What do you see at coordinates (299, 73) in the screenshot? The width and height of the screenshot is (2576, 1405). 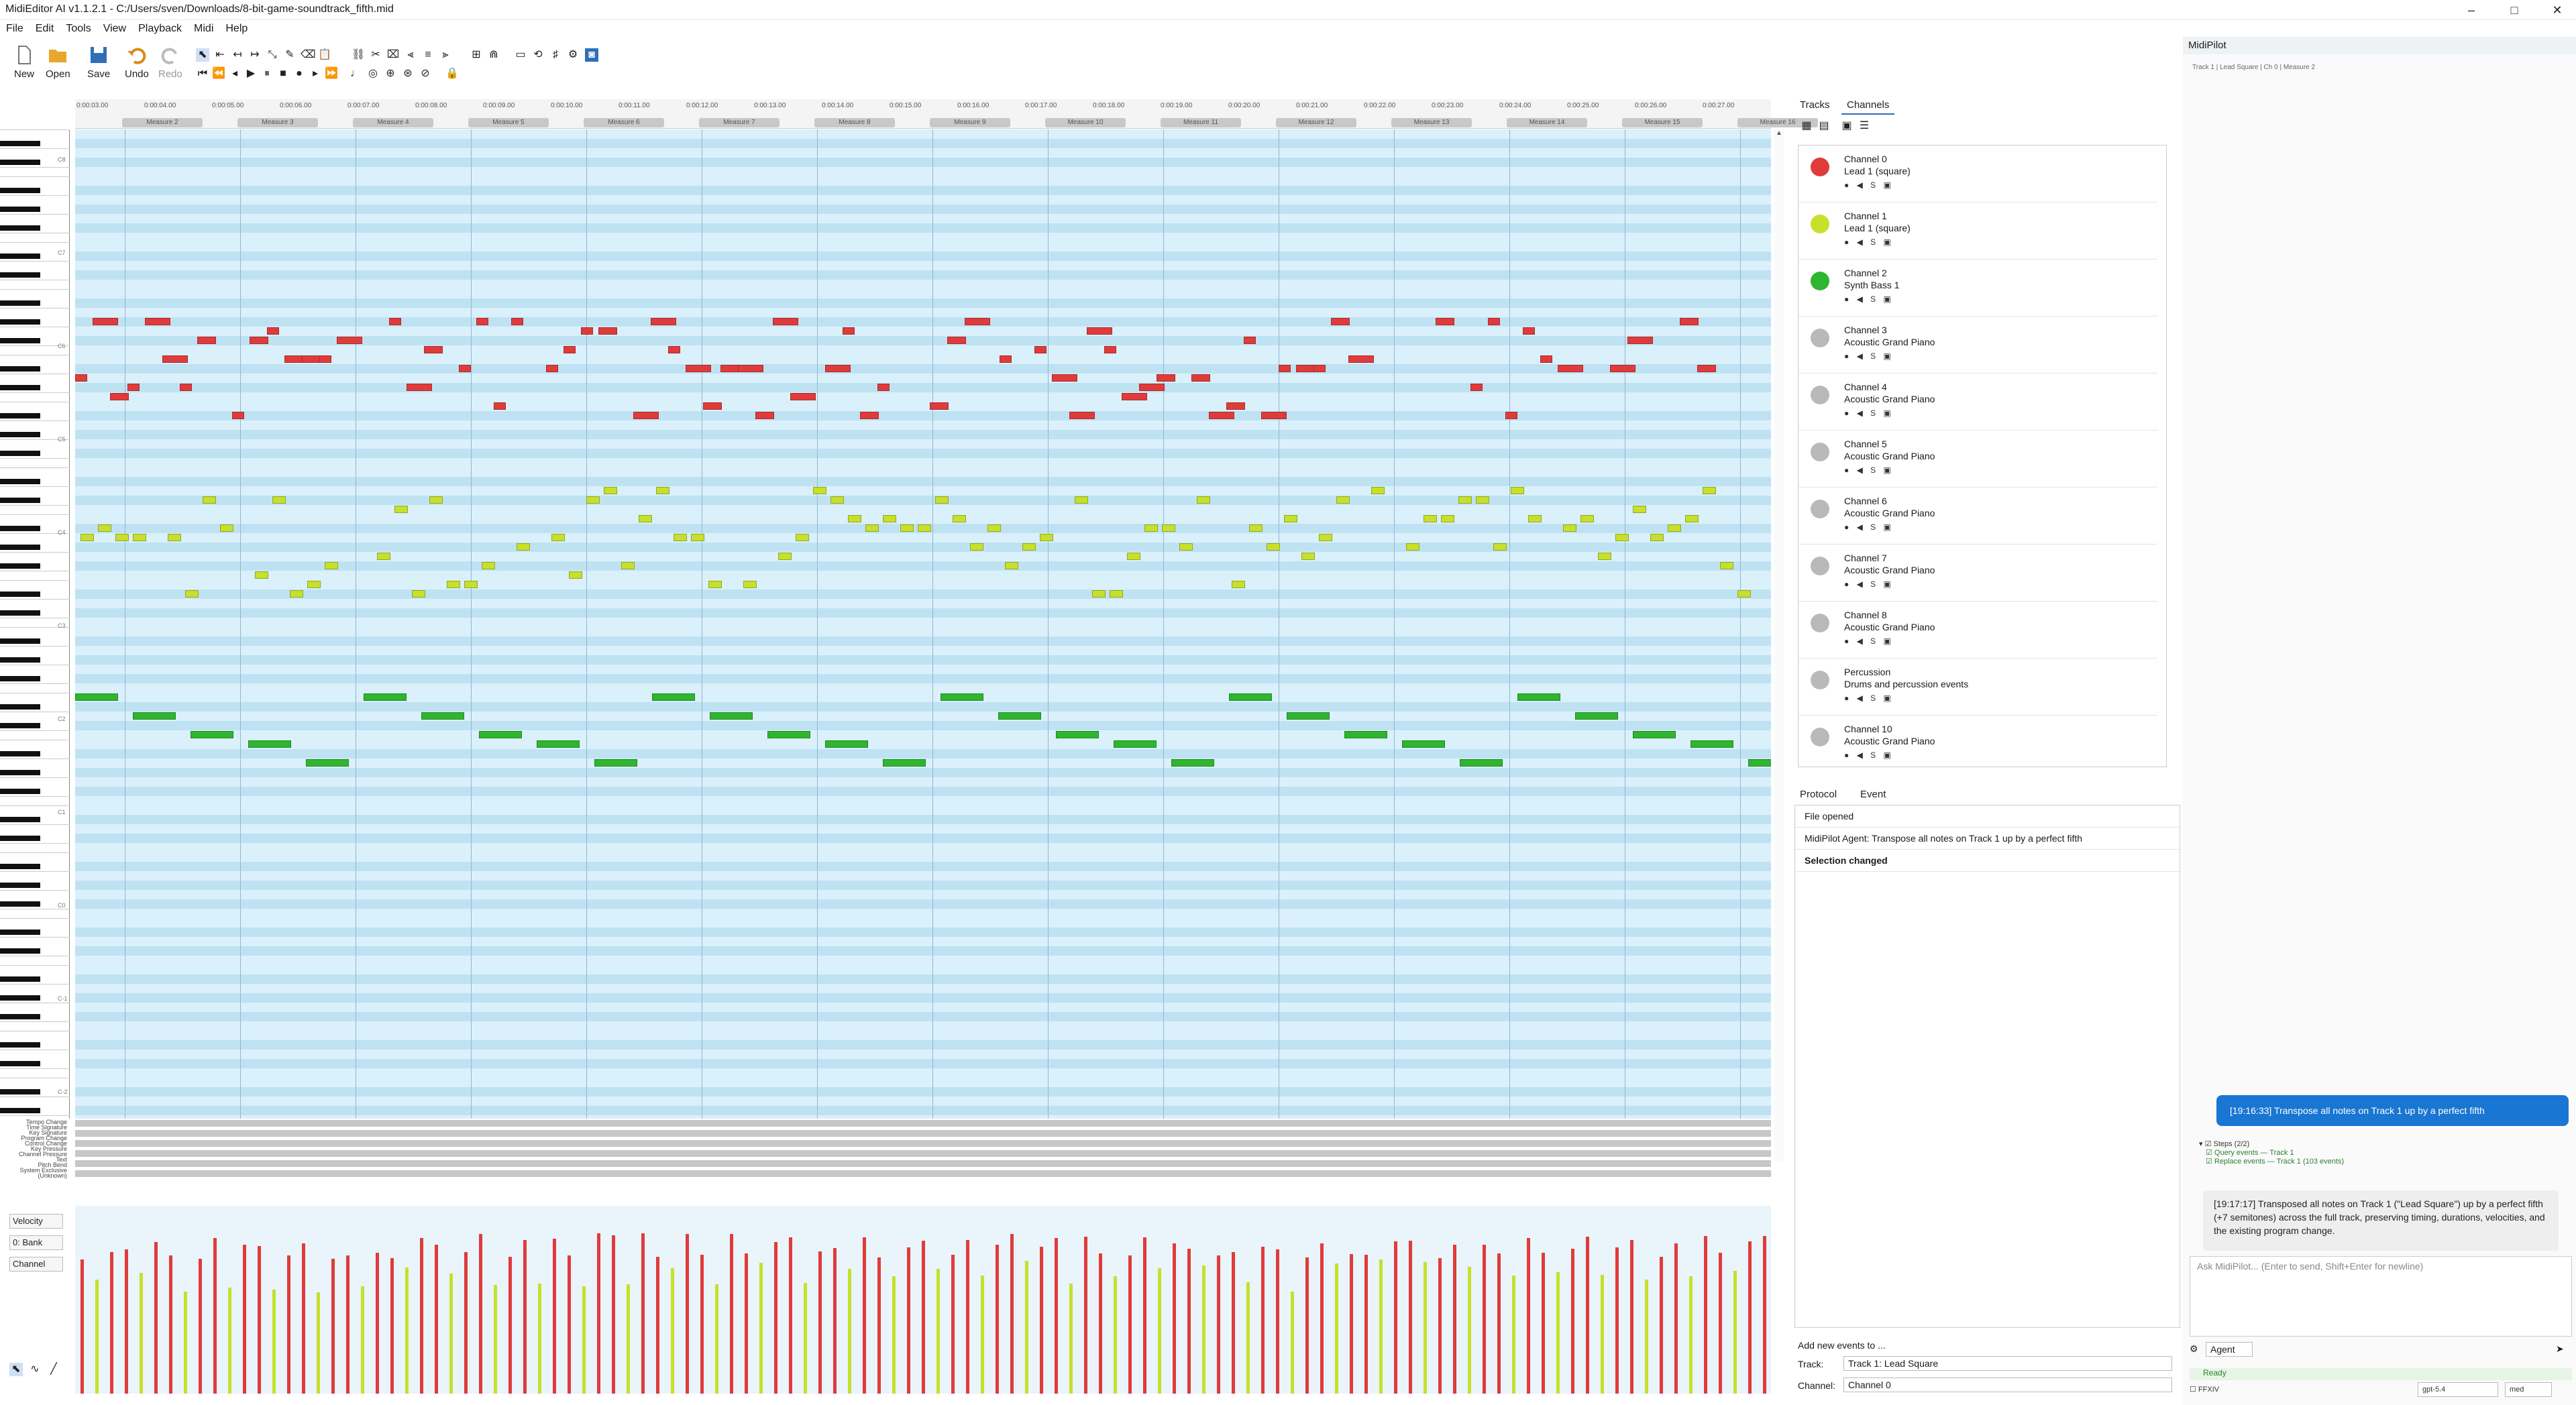 I see `record-icon: ●` at bounding box center [299, 73].